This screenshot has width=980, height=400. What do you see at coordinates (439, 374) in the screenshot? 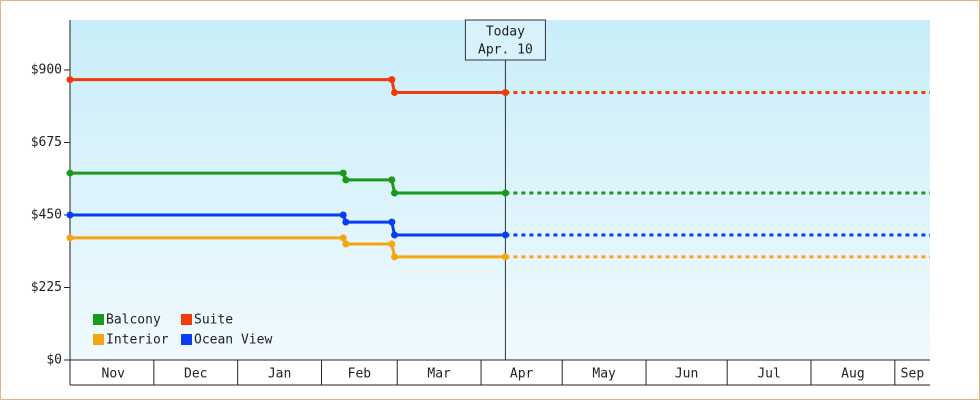
I see `x-tick-label: Mar` at bounding box center [439, 374].